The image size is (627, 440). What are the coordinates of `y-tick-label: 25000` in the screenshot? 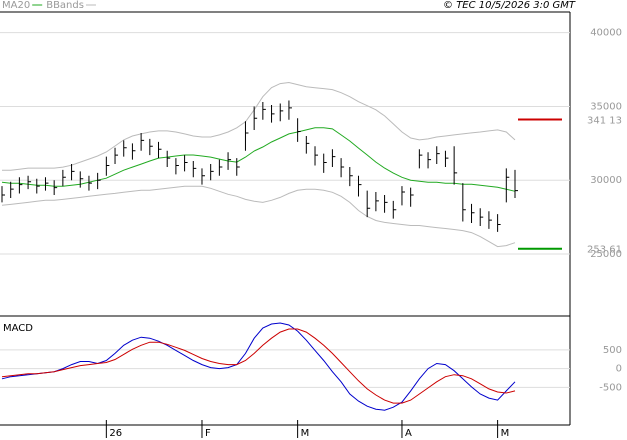 It's located at (606, 254).